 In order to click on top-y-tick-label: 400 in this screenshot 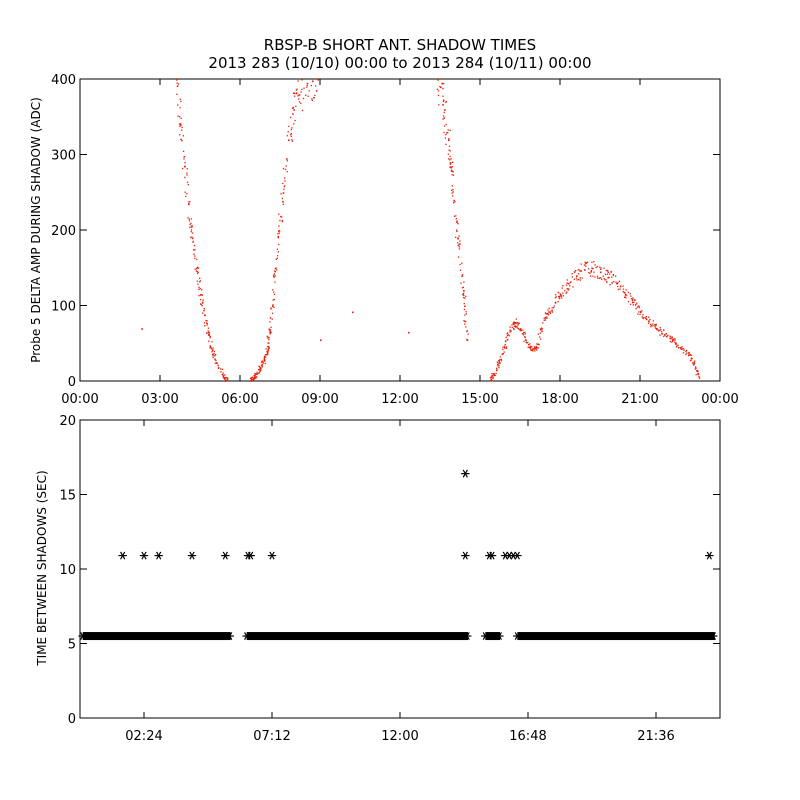, I will do `click(63, 80)`.